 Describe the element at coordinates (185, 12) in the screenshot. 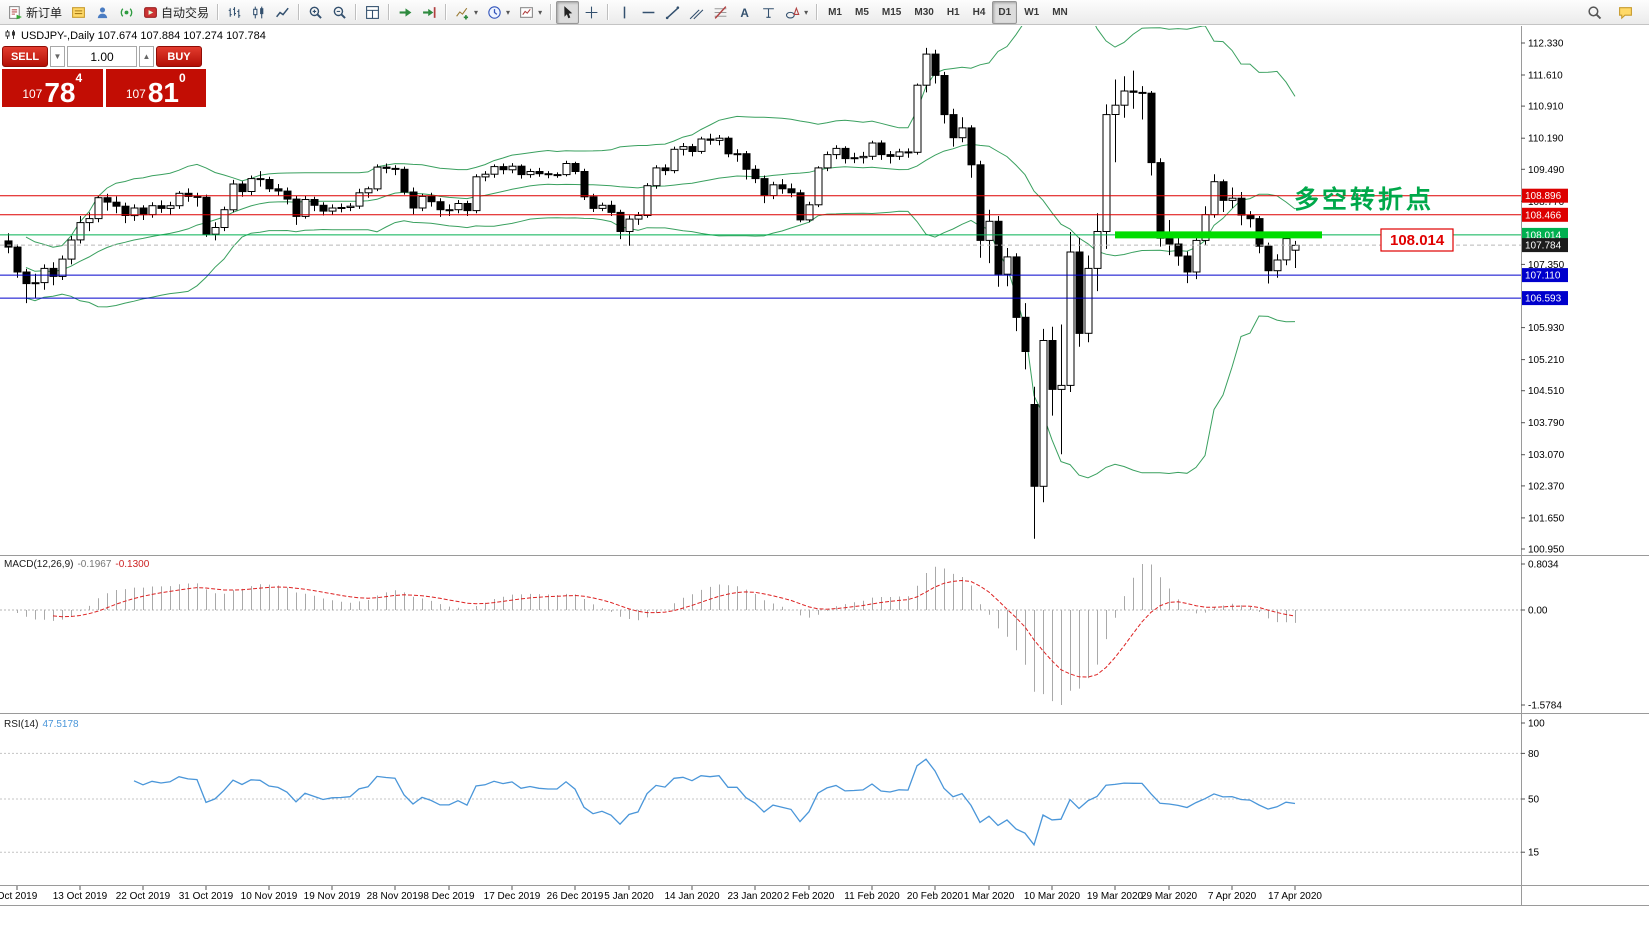

I see `autotrading-button-label: 自动交易` at that location.